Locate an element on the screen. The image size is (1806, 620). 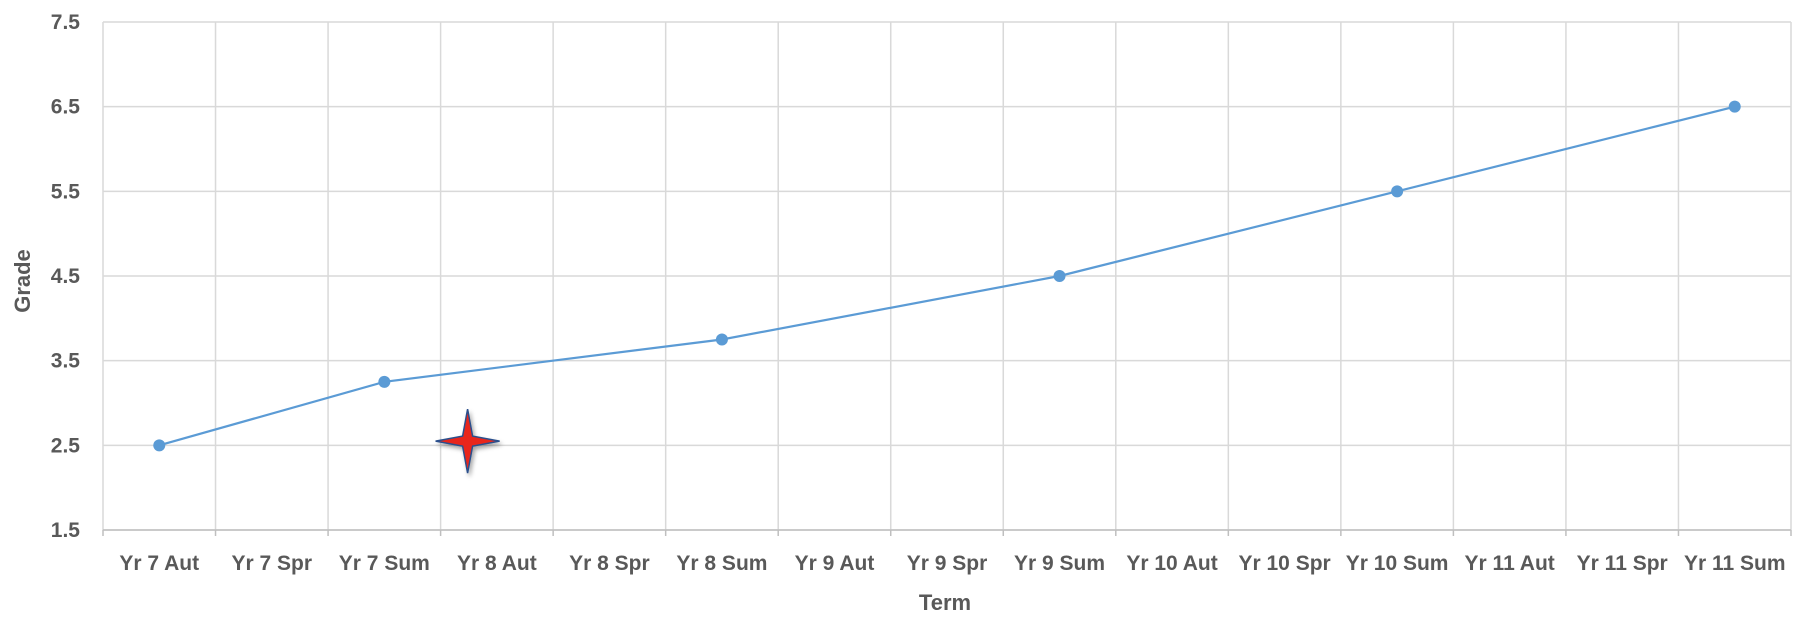
x-tick-label: Yr 7 Sum is located at coordinates (384, 563).